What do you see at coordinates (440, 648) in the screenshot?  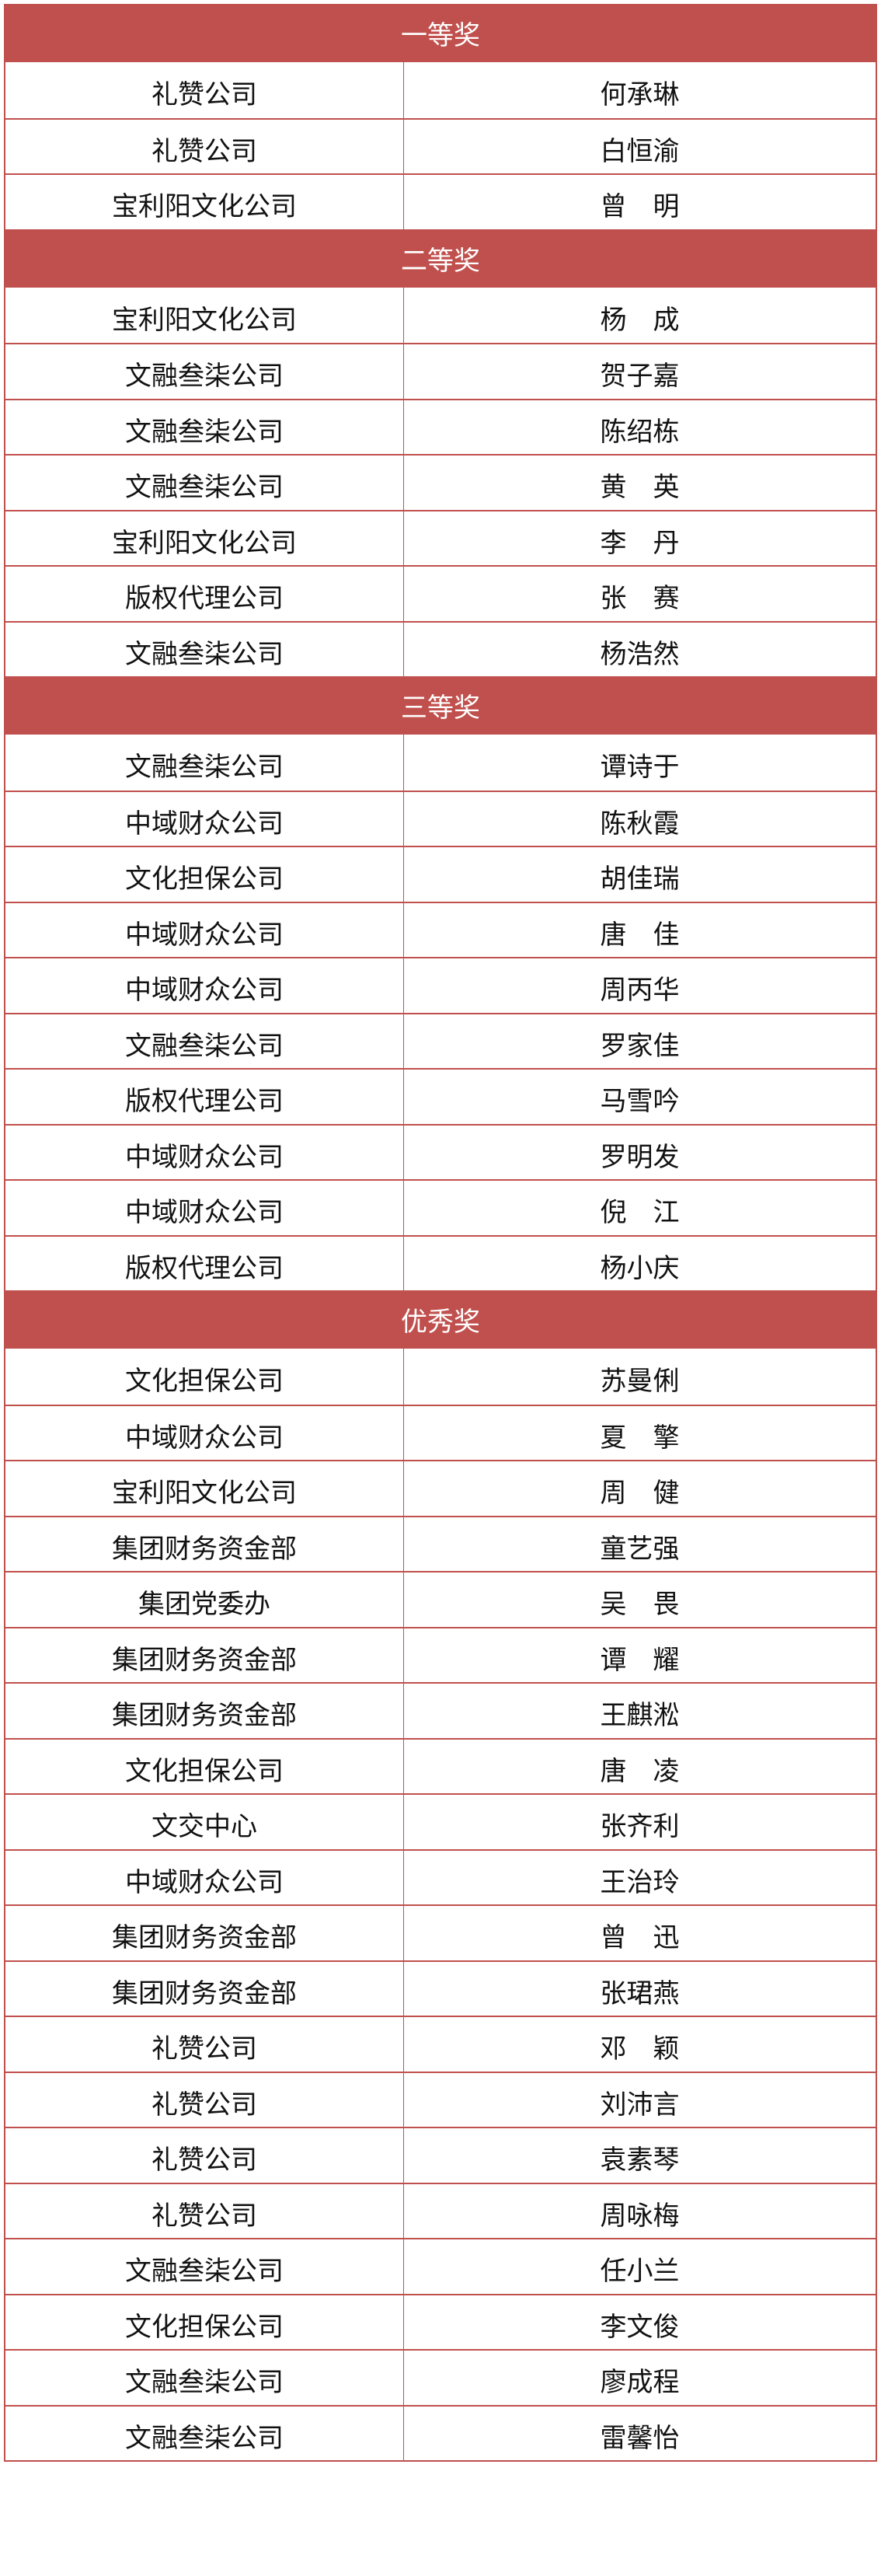 I see `table-row: 文融叁柒公司 杨浩然` at bounding box center [440, 648].